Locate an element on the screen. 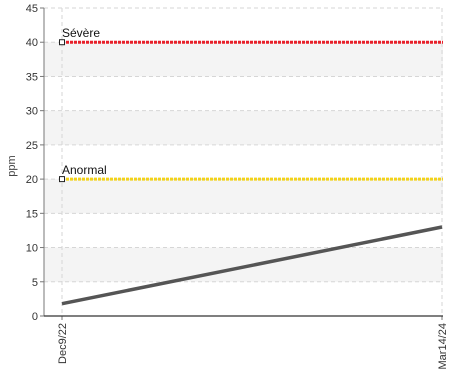  y-tick-label: 45 is located at coordinates (32, 9).